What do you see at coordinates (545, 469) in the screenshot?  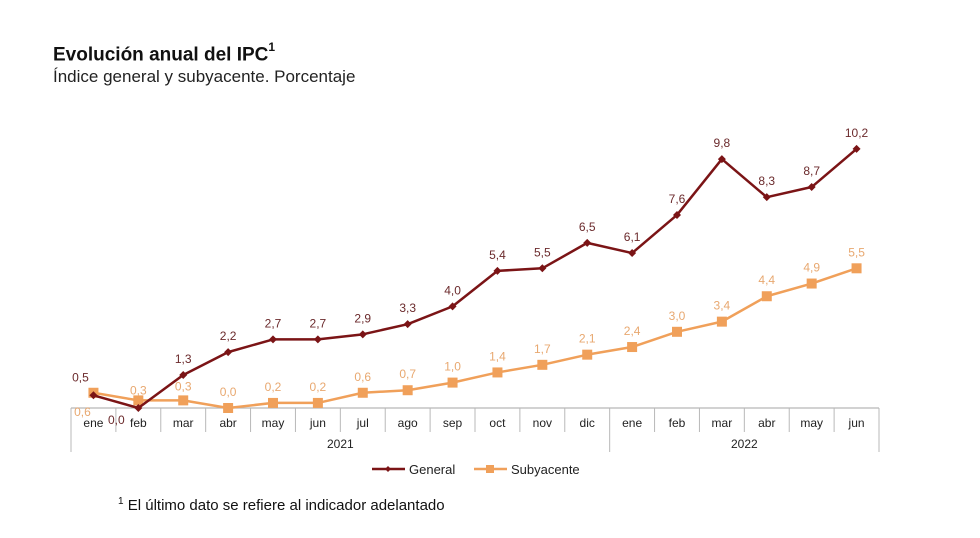 I see `legend-label-subyacente: Subyacente` at bounding box center [545, 469].